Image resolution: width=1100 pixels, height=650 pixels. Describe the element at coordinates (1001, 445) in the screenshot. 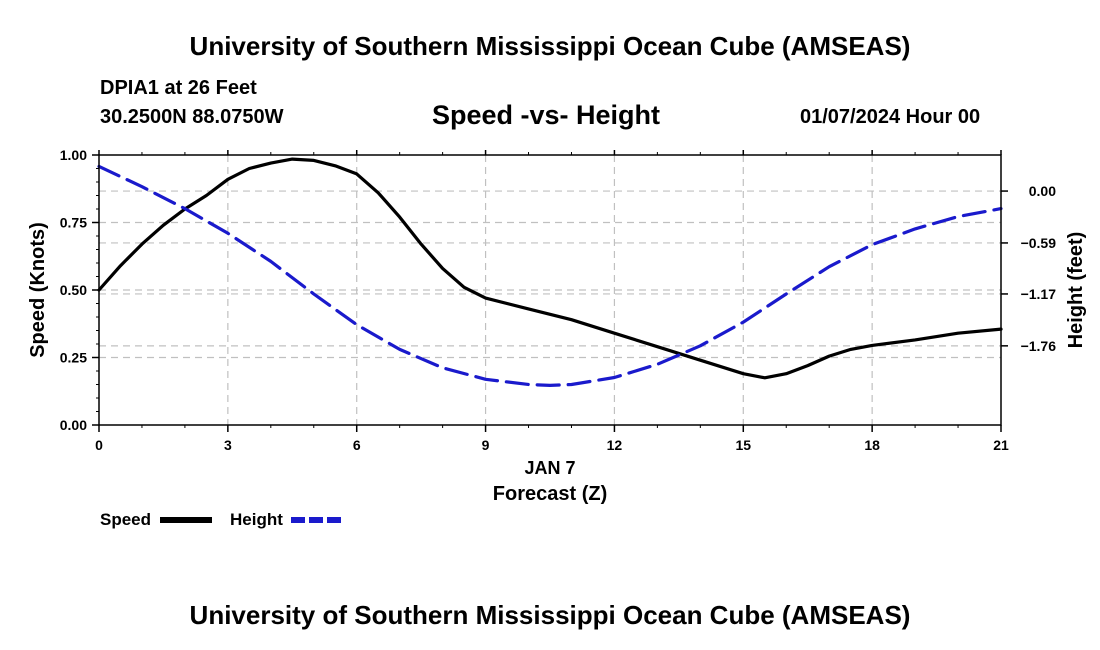

I see `x-tick-label: 21` at that location.